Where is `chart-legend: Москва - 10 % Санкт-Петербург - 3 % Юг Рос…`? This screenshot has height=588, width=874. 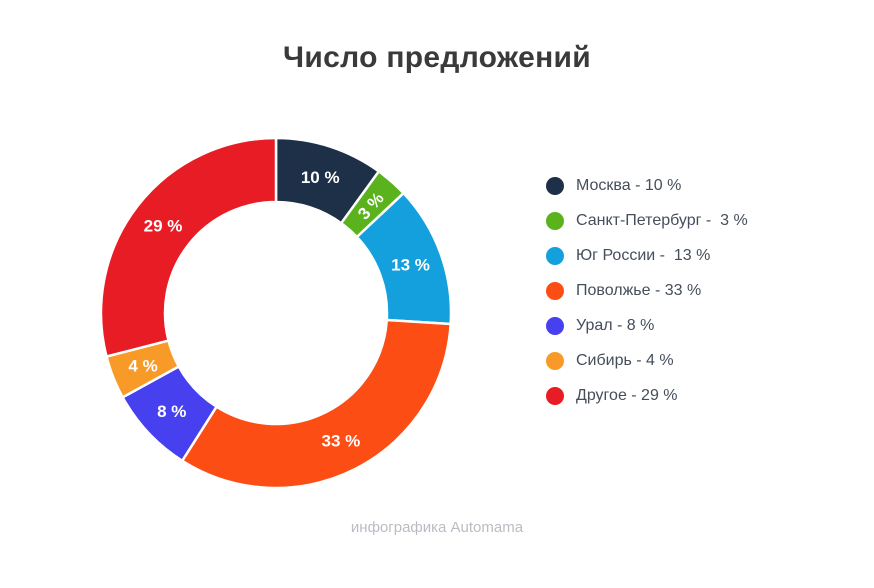
chart-legend: Москва - 10 % Санкт-Петербург - 3 % Юг Рос… is located at coordinates (647, 291).